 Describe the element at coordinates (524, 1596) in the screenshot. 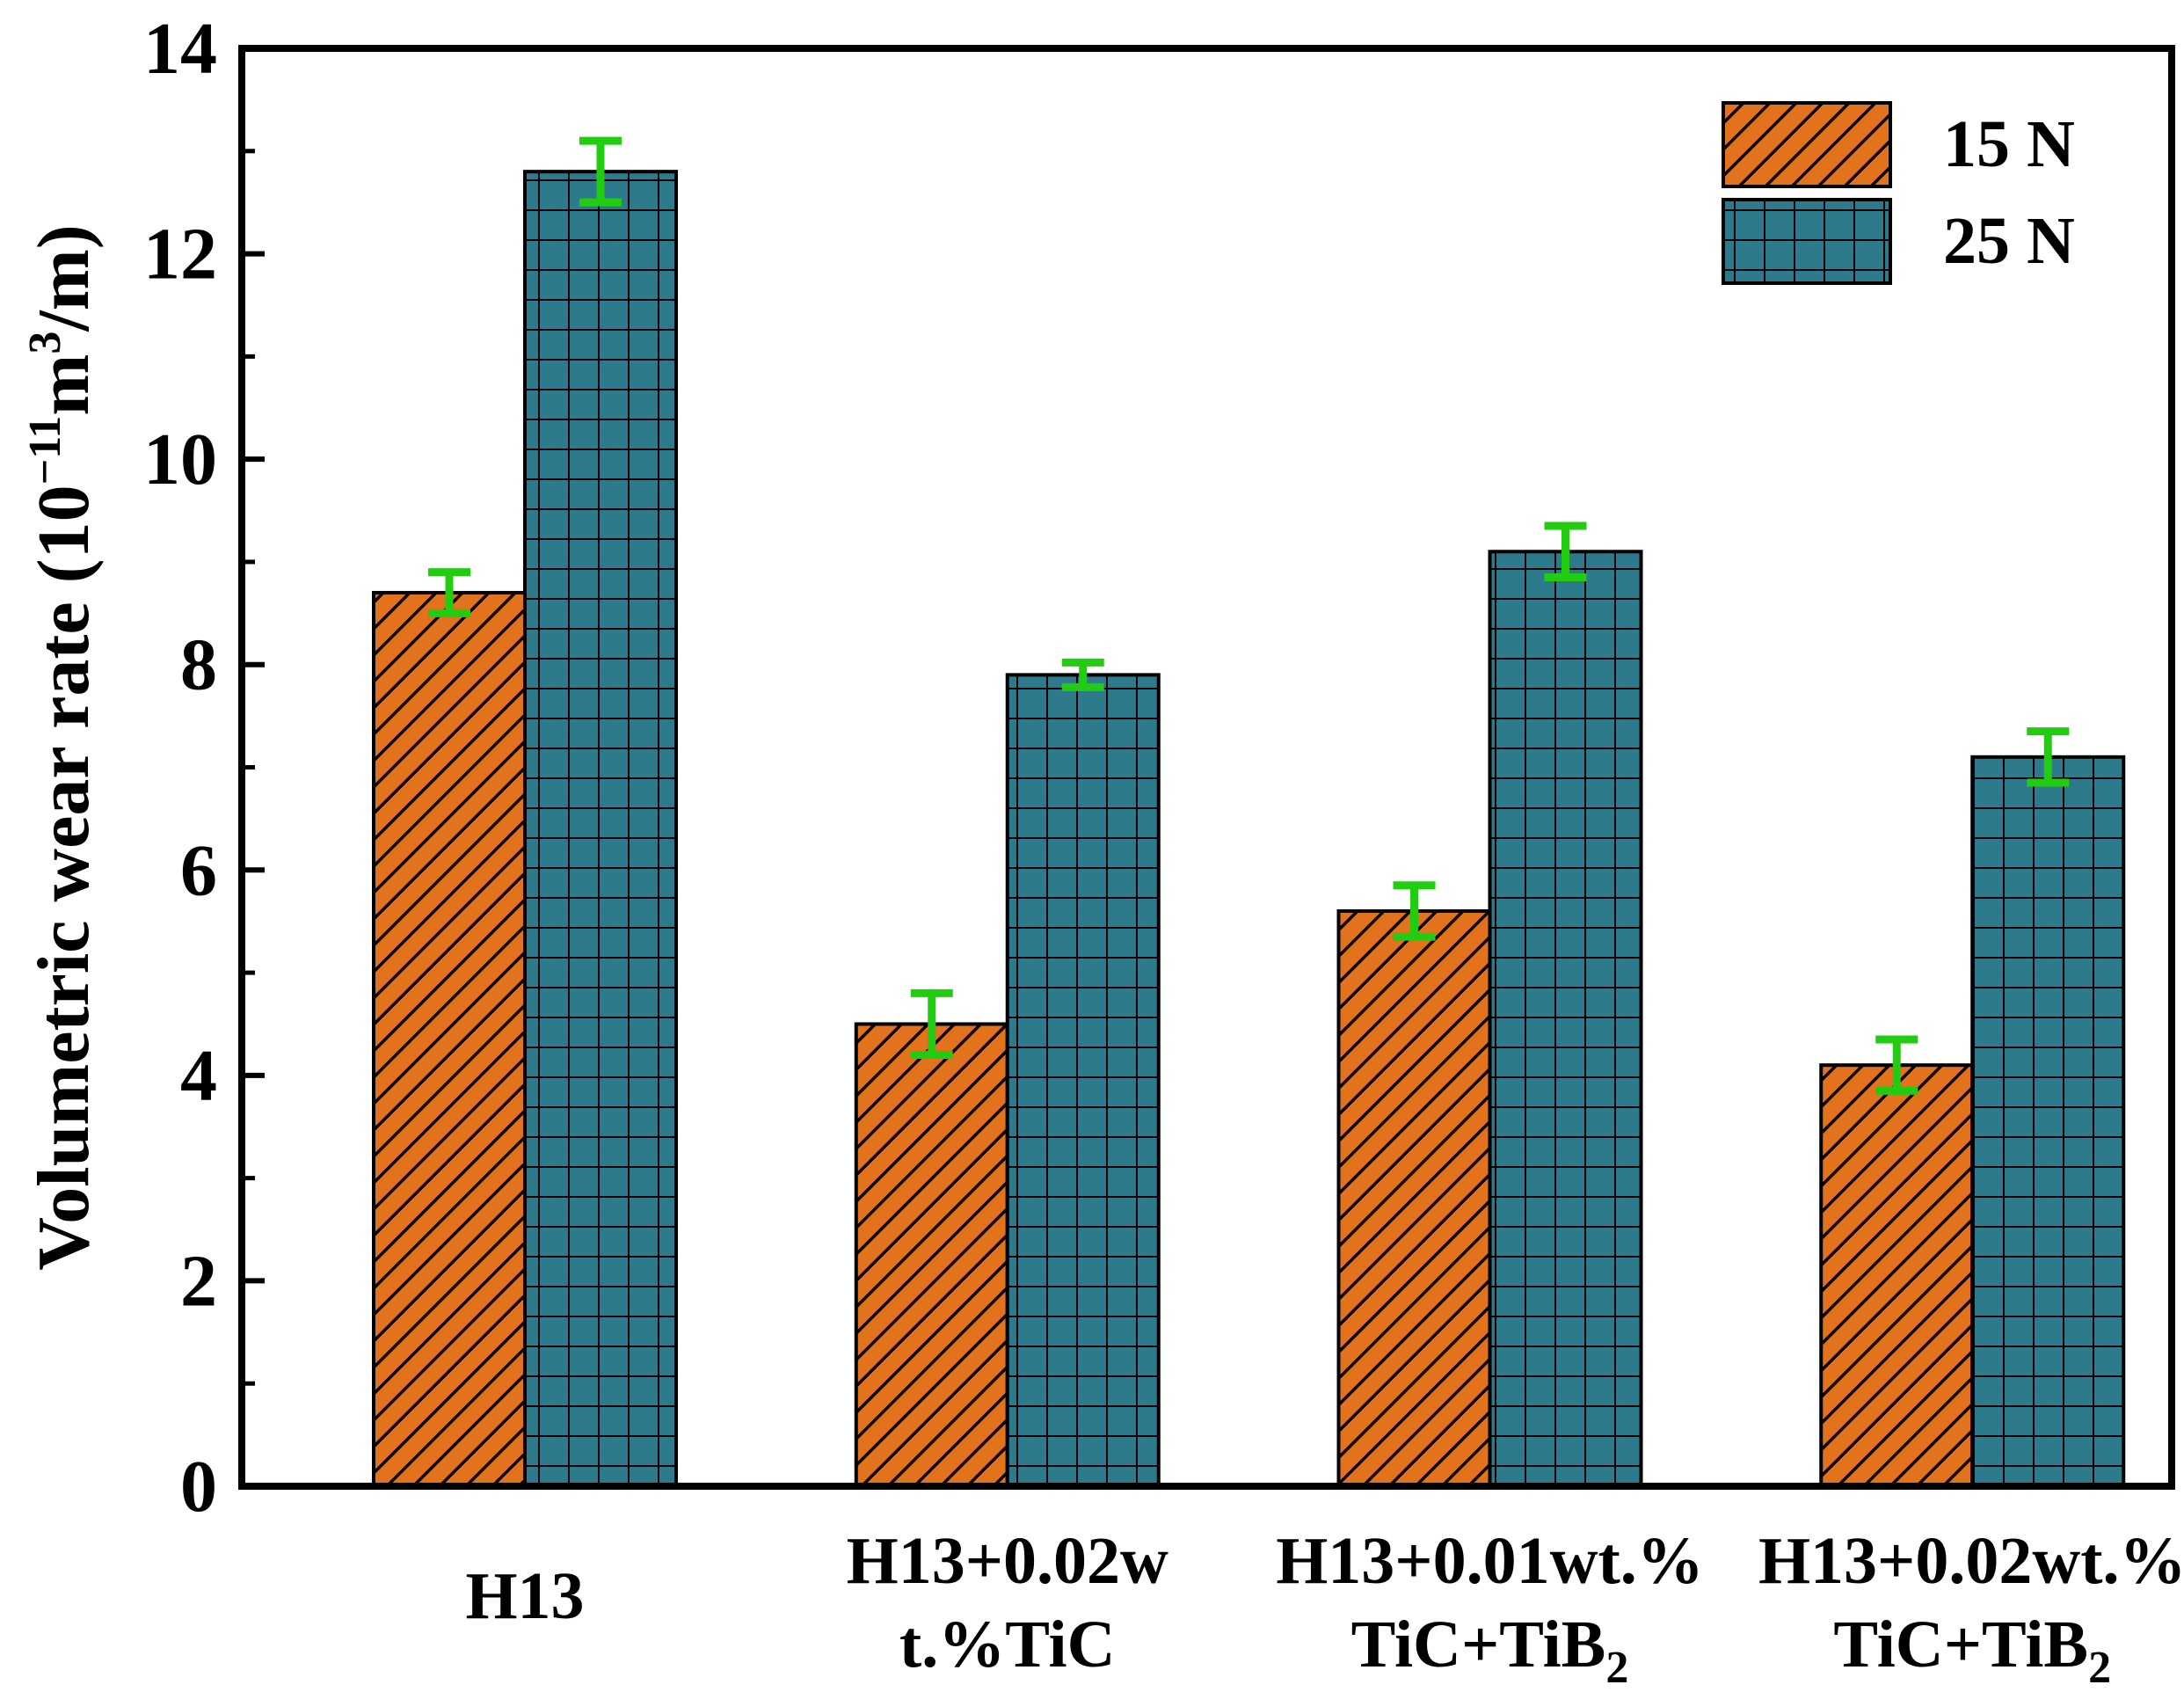

I see `x-category-label: H13` at that location.